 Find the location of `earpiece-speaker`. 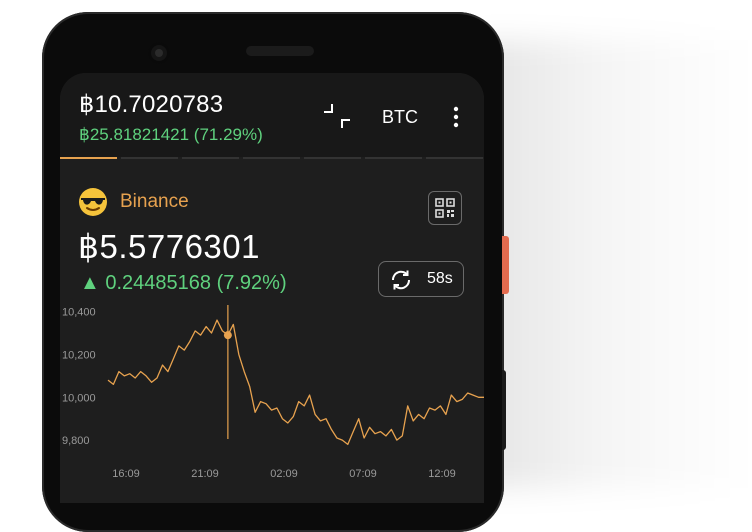

earpiece-speaker is located at coordinates (280, 51).